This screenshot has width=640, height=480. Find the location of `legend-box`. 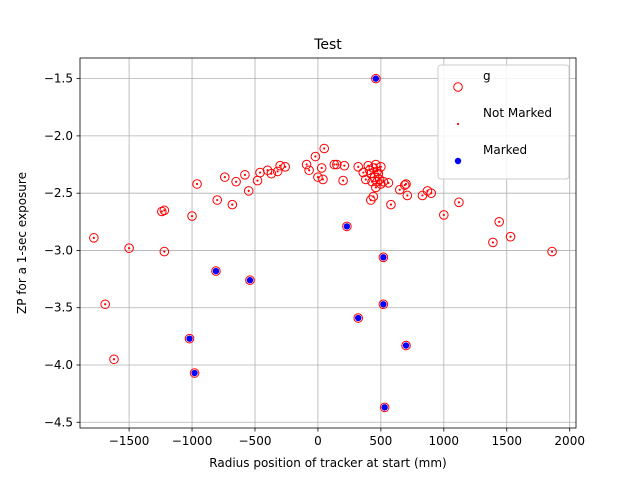

legend-box is located at coordinates (503, 122).